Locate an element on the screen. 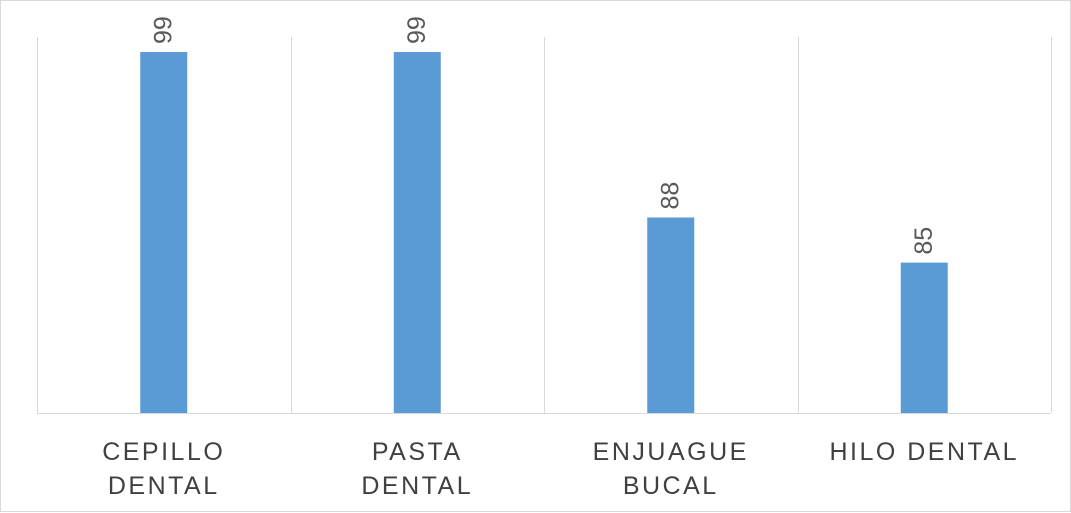 This screenshot has height=513, width=1071. category-label-line: PASTA is located at coordinates (417, 452).